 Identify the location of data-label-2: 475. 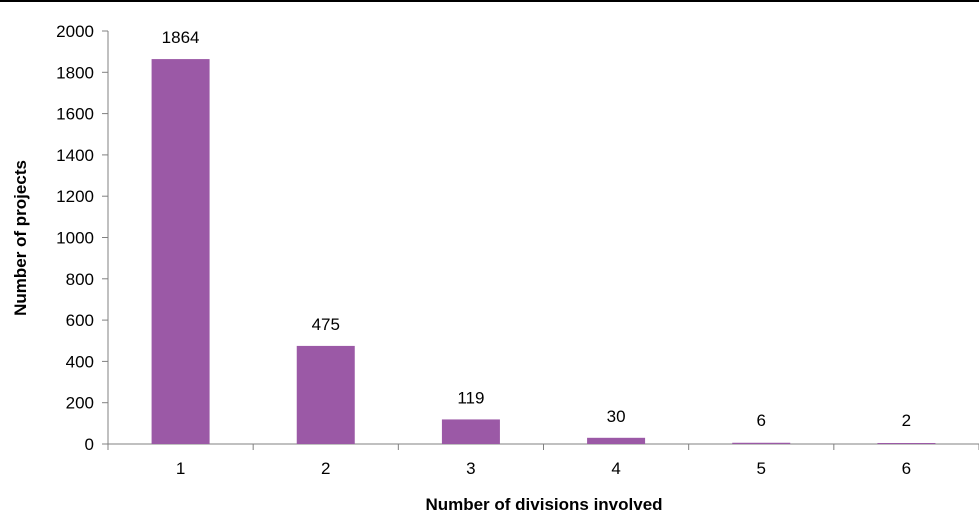
(326, 324).